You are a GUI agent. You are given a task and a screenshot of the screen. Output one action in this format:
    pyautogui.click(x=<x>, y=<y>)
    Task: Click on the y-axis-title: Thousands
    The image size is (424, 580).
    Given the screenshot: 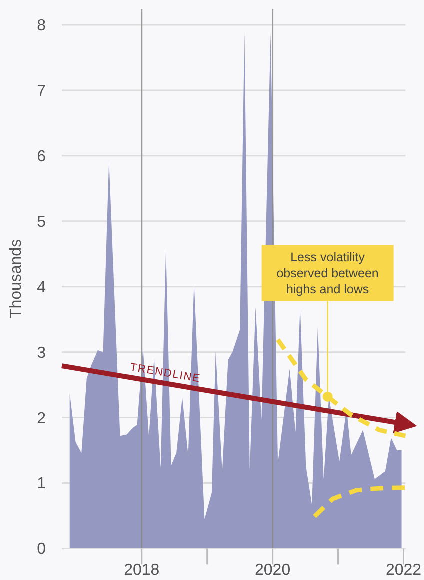 What is the action you would take?
    pyautogui.click(x=16, y=279)
    